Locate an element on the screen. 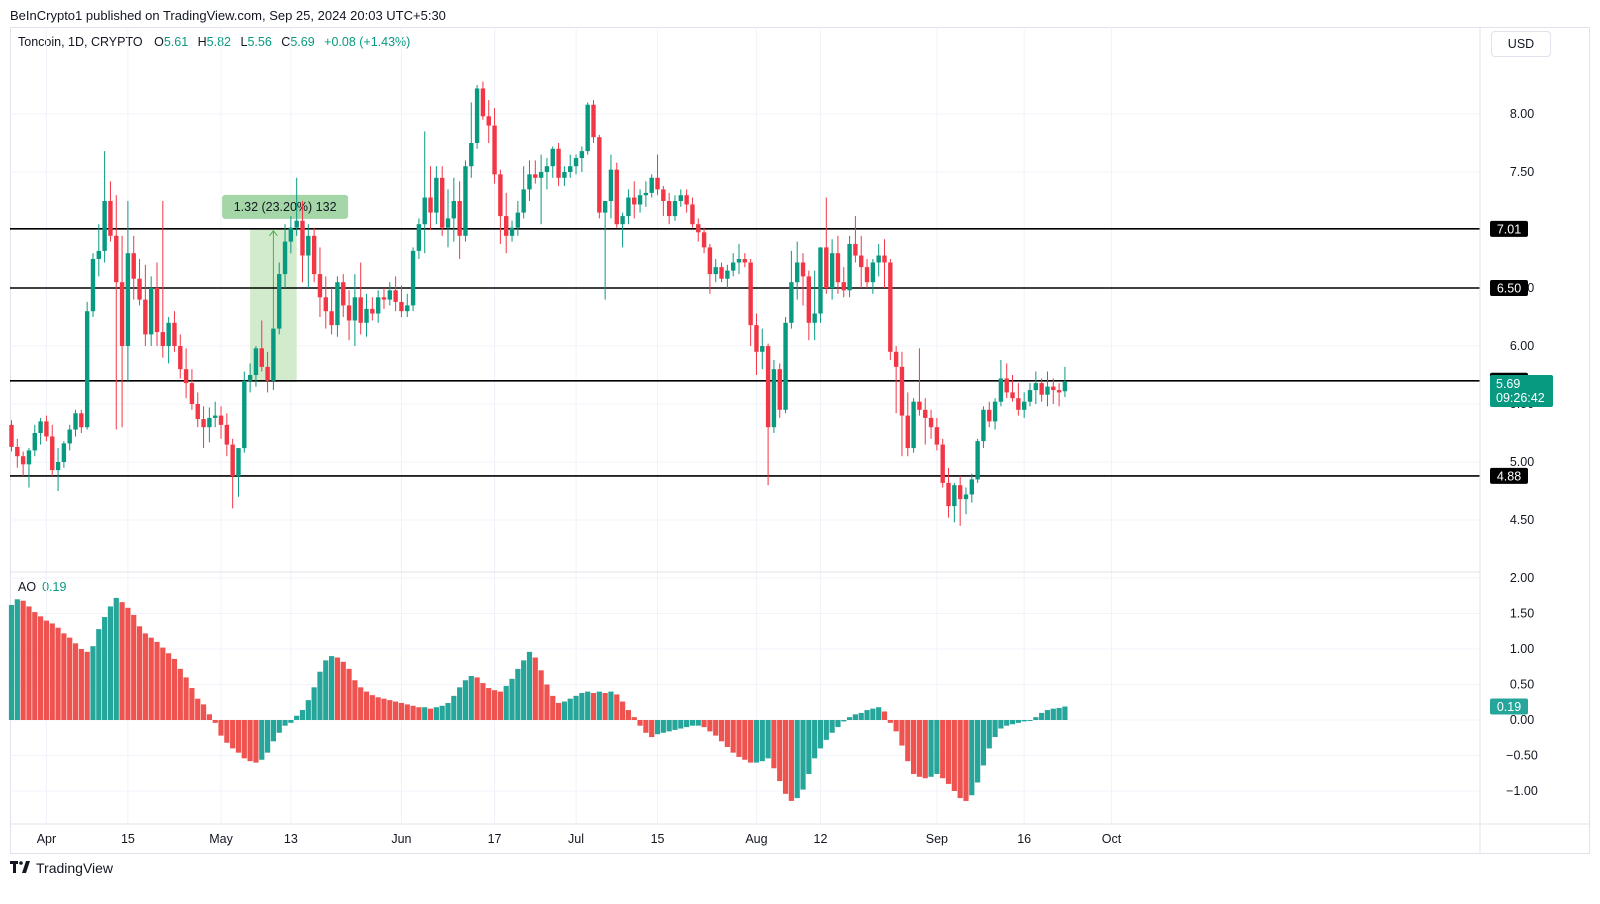 Image resolution: width=1600 pixels, height=904 pixels. tradingview-brand: TradingView is located at coordinates (61, 868).